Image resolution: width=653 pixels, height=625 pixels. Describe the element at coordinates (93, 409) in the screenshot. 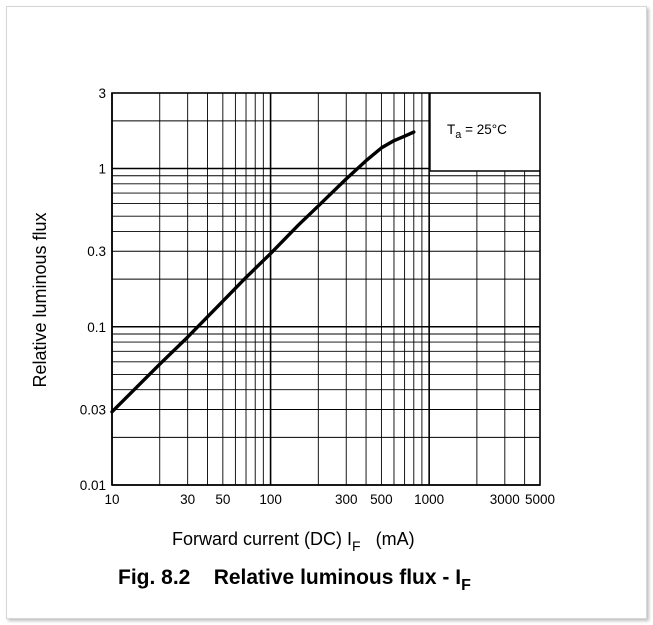

I see `y-tick-label: 0.03` at that location.